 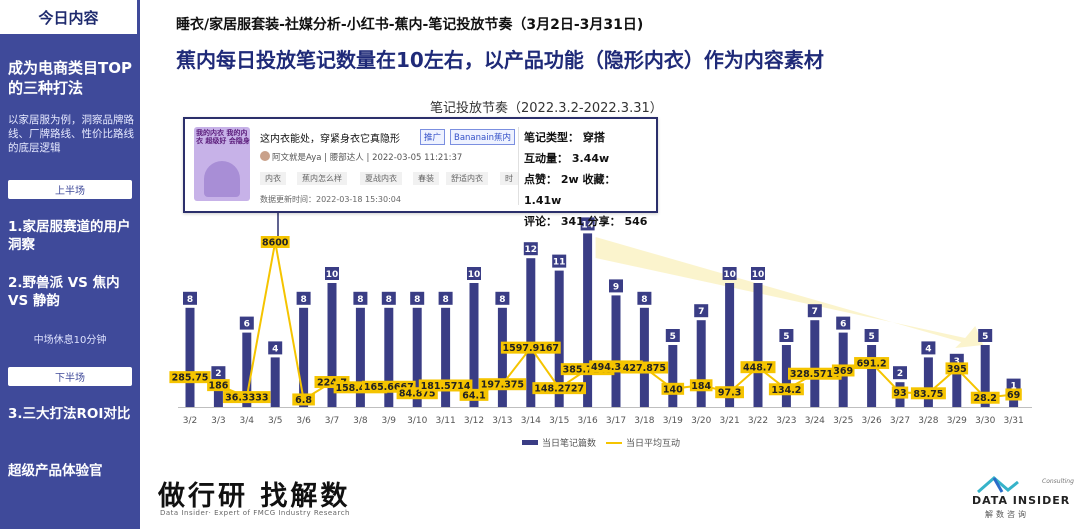 I want to click on x-tick-label: 3/25, so click(x=843, y=421).